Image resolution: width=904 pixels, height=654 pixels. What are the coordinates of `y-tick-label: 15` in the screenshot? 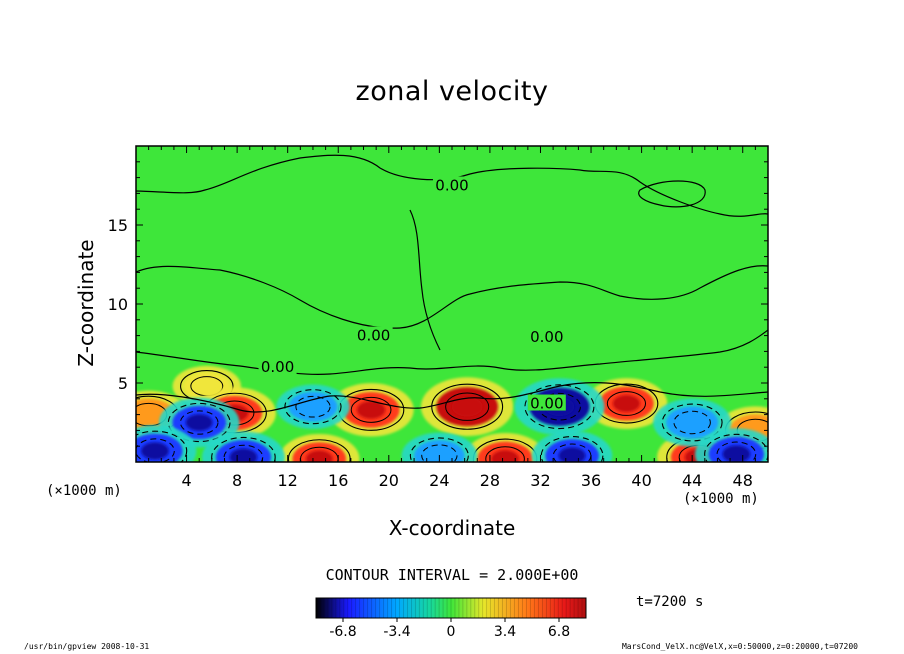 It's located at (118, 225).